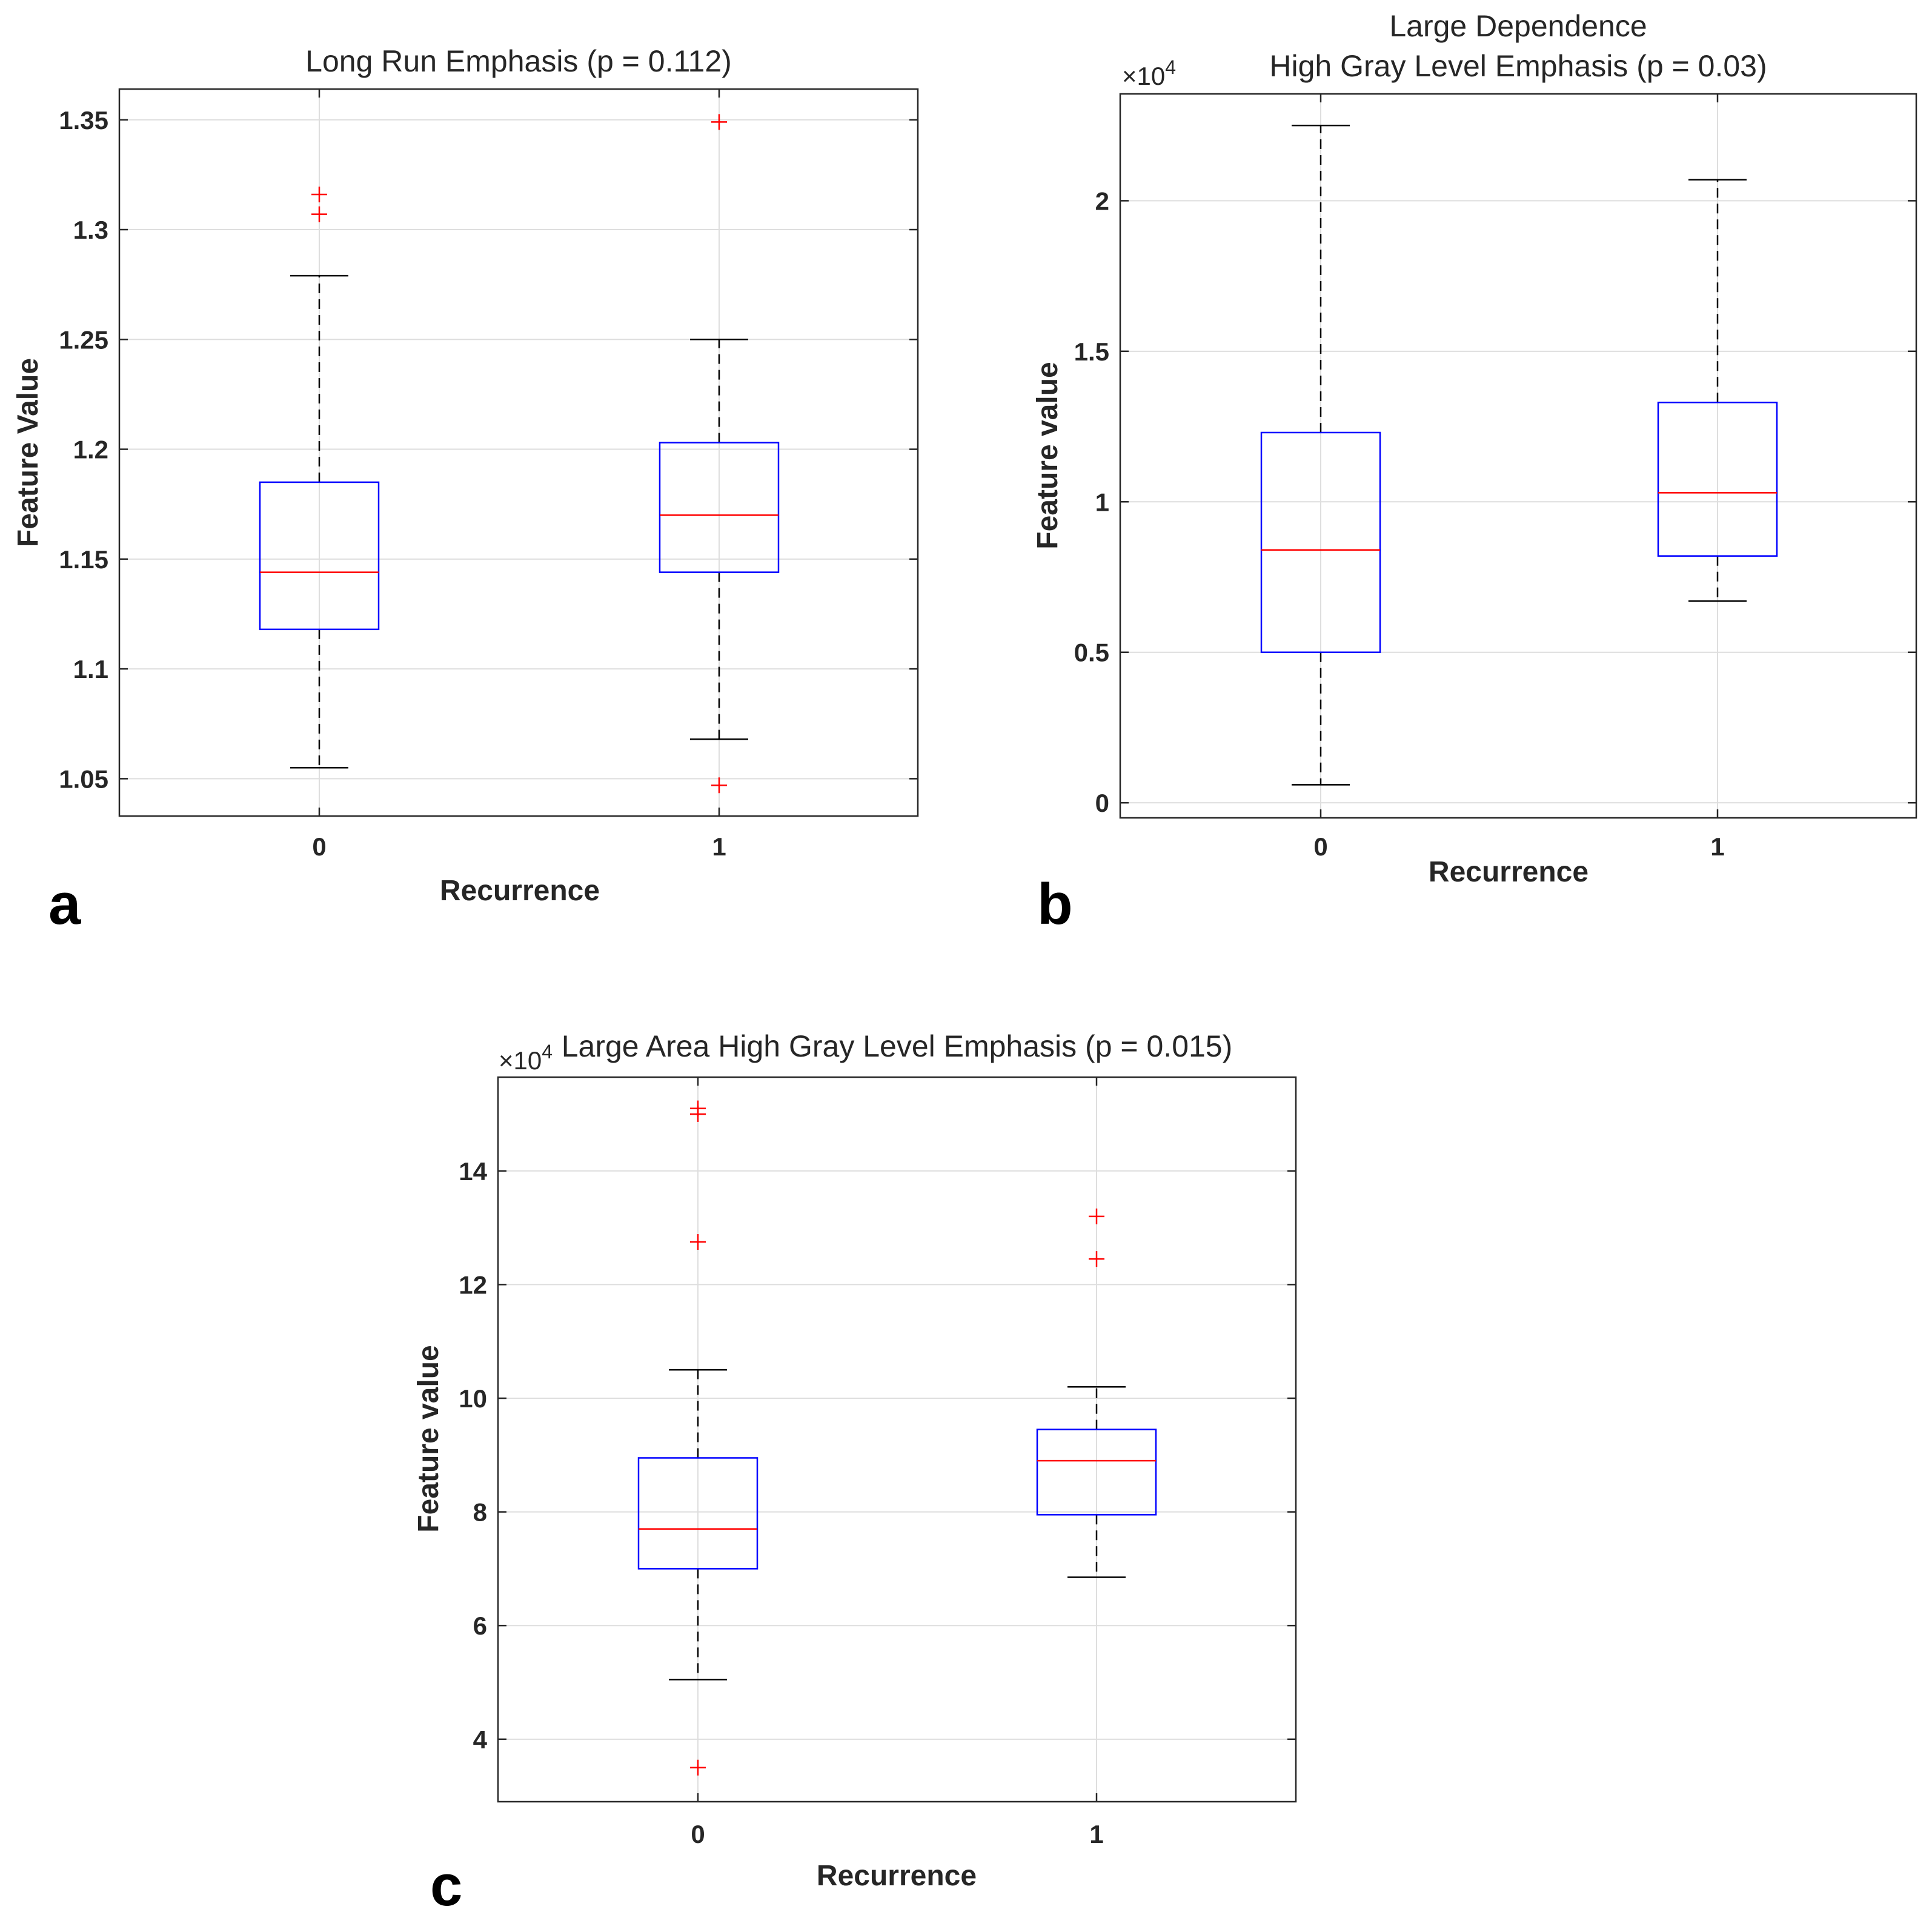 Image resolution: width=1932 pixels, height=1915 pixels. Describe the element at coordinates (518, 61) in the screenshot. I see `chart-title: Long Run Emphasis (p = 0.112)` at that location.